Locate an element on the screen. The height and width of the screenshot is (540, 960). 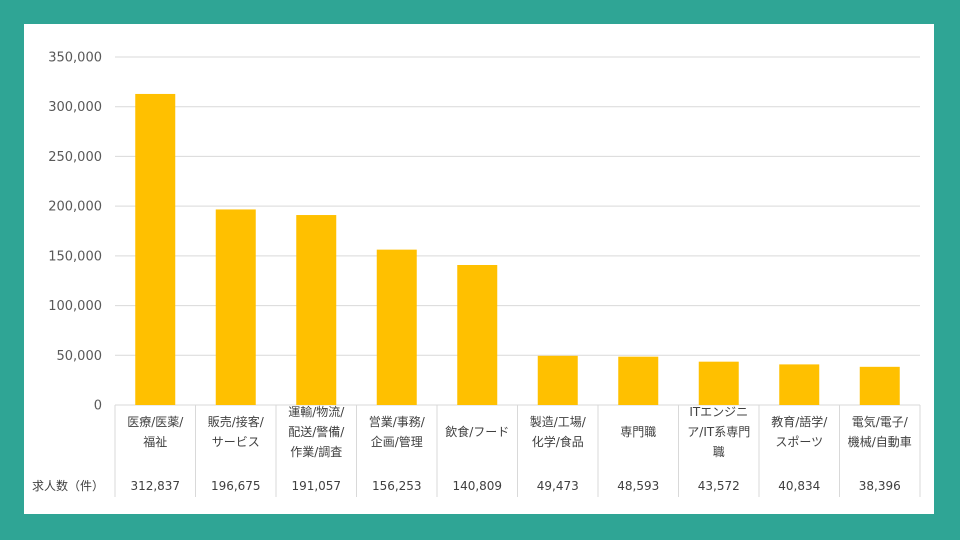
data-label: 43,572 is located at coordinates (719, 486).